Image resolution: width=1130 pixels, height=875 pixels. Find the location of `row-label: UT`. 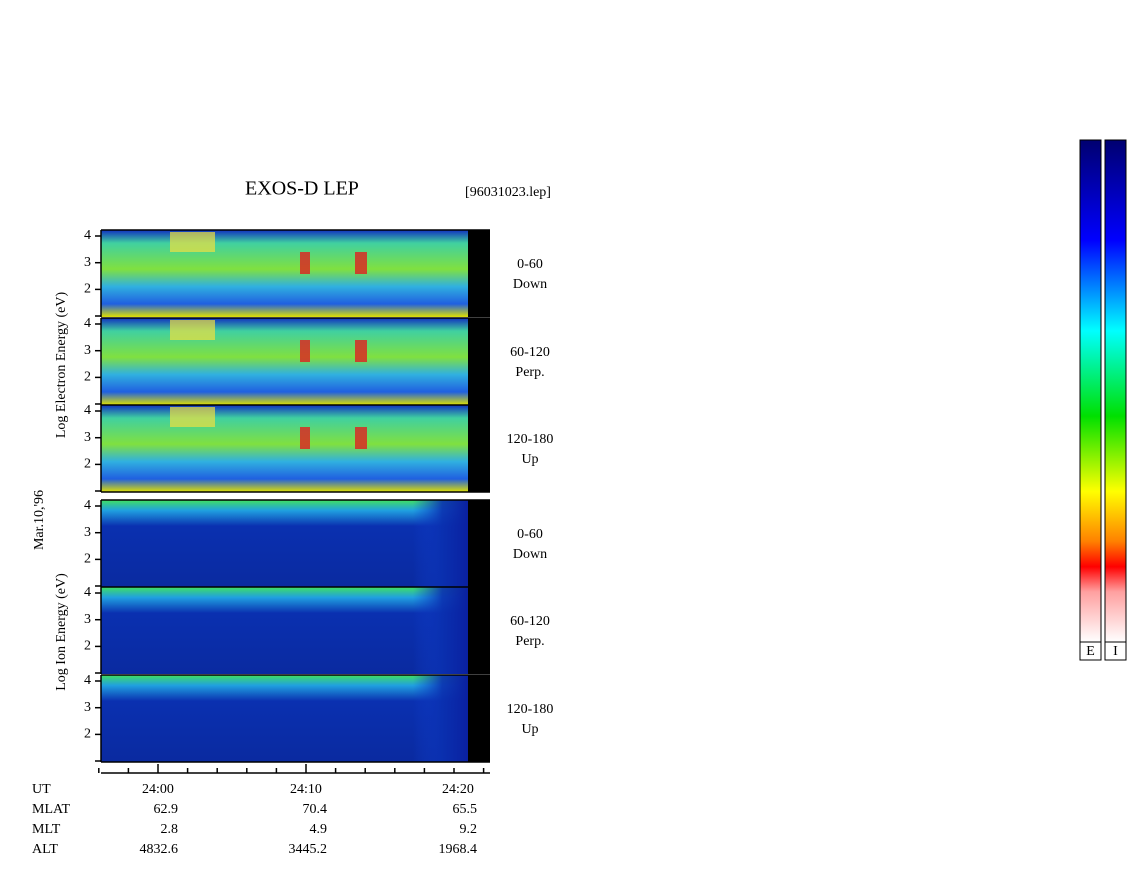

row-label: UT is located at coordinates (41, 789).